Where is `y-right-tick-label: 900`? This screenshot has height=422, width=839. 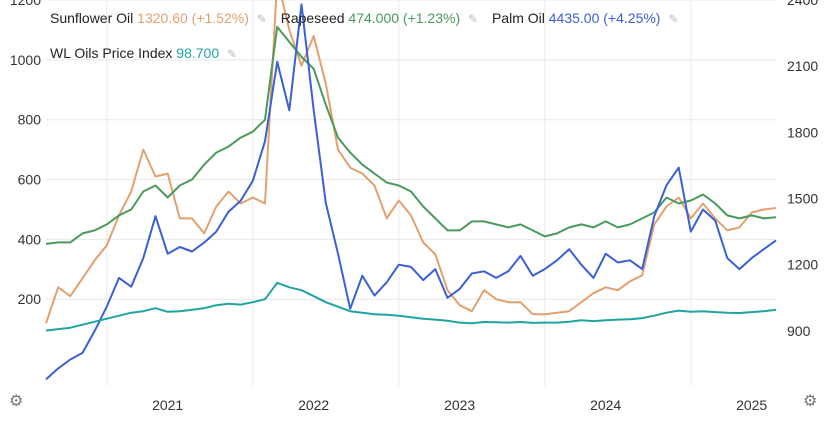 y-right-tick-label: 900 is located at coordinates (799, 331).